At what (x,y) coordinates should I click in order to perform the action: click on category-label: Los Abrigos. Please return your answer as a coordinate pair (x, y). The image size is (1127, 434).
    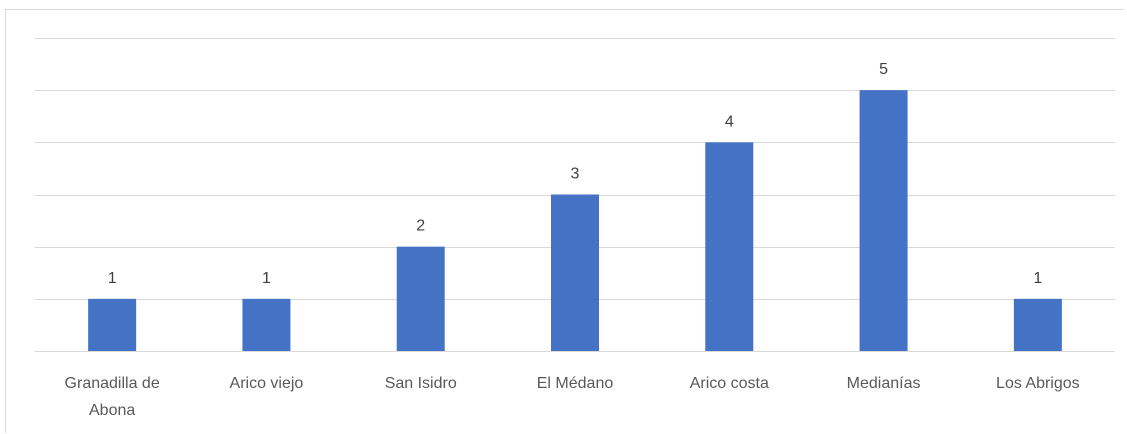
    Looking at the image, I should click on (1038, 383).